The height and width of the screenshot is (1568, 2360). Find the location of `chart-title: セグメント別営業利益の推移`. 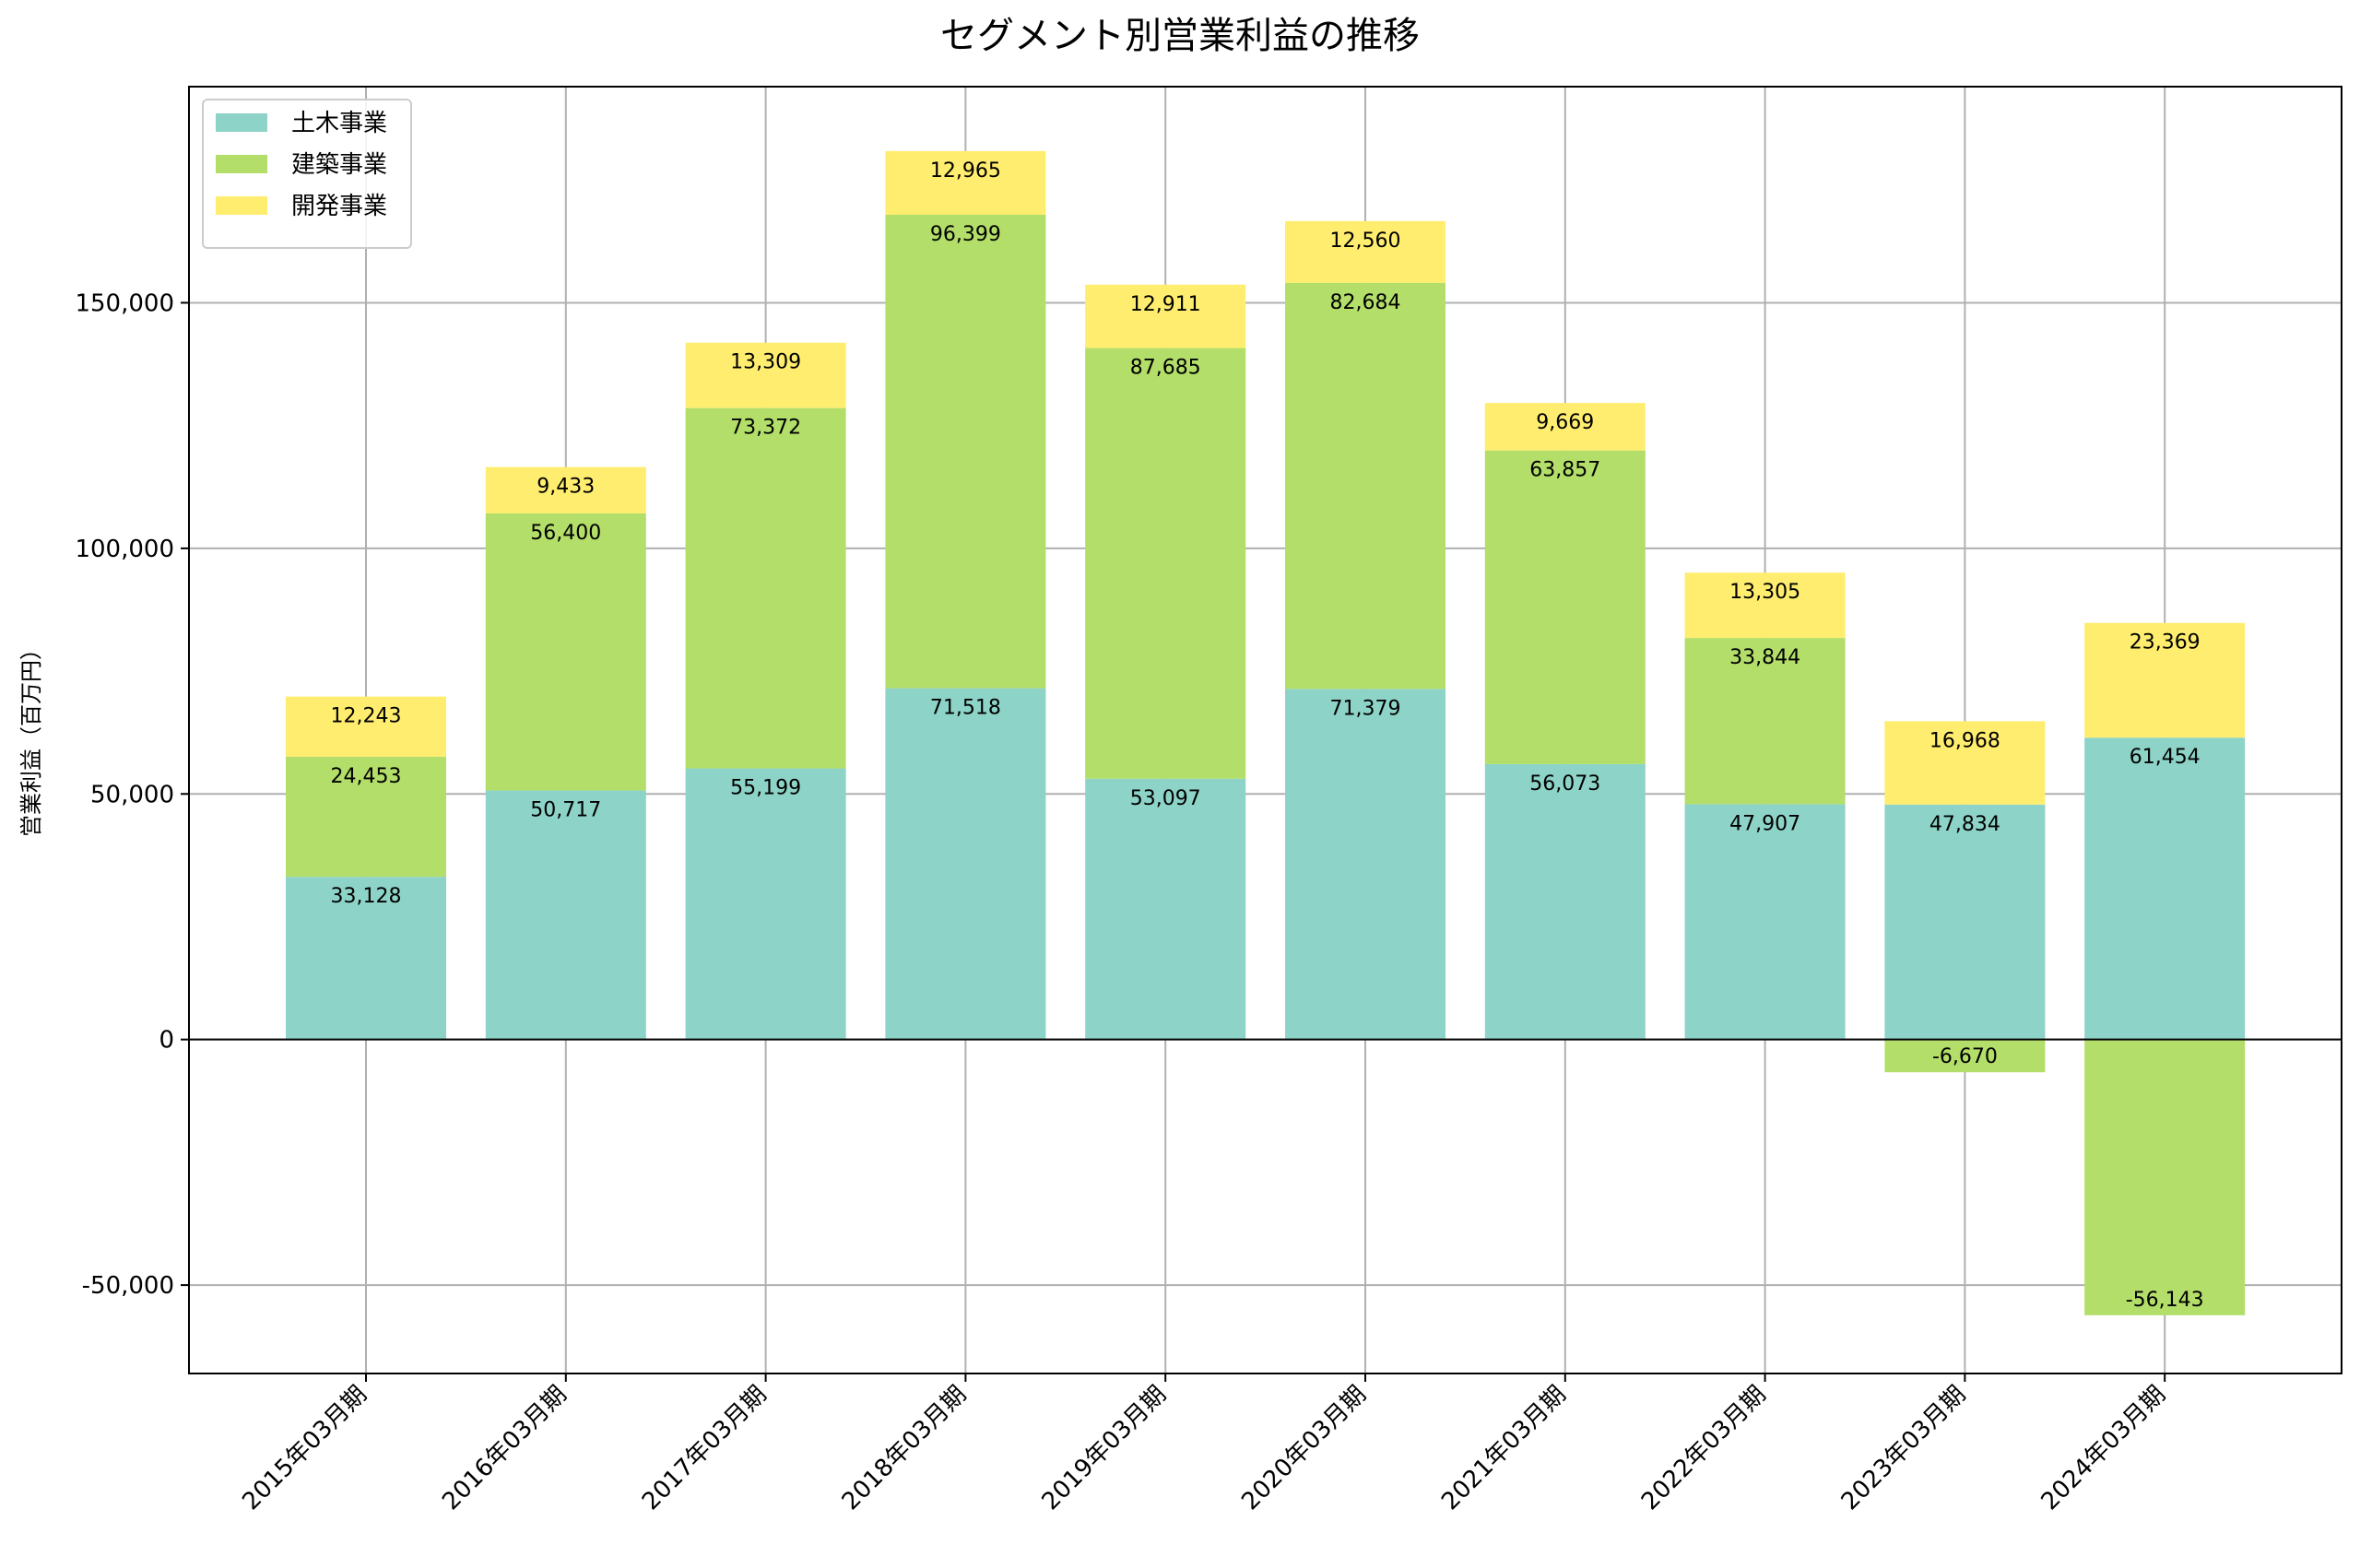

chart-title: セグメント別営業利益の推移 is located at coordinates (1180, 36).